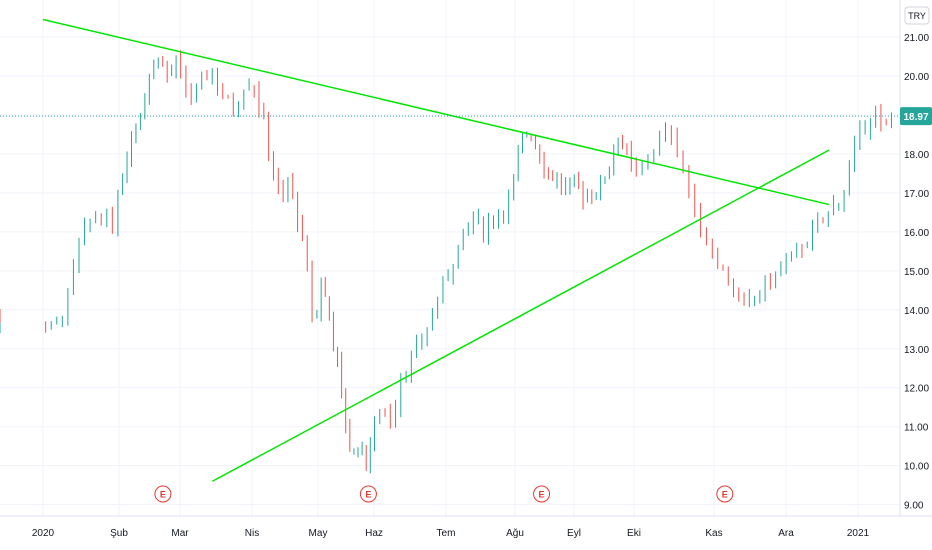  I want to click on time-tick-label: Mar, so click(180, 533).